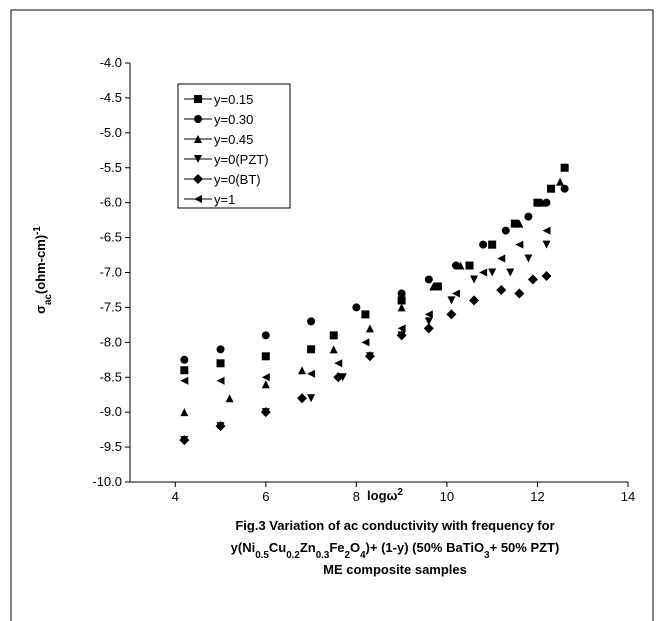  I want to click on x-tick-label: 6, so click(265, 496).